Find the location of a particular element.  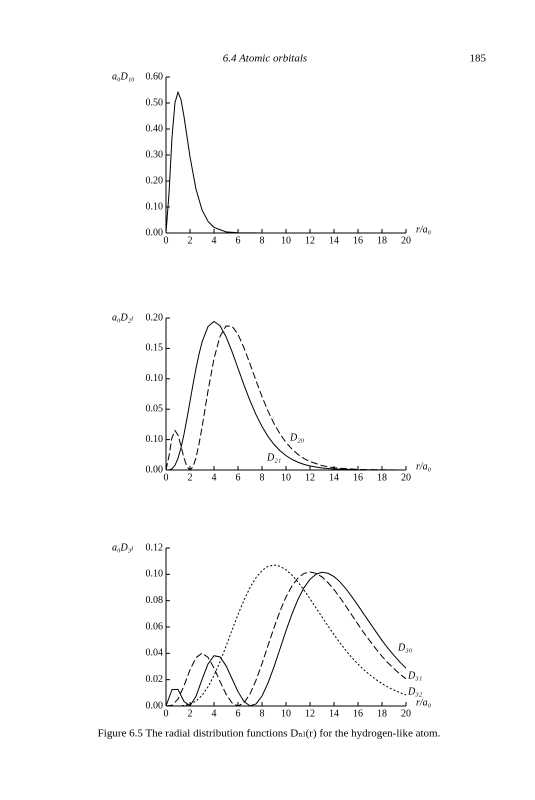

y-tick-label: 0.02 is located at coordinates (155, 679).